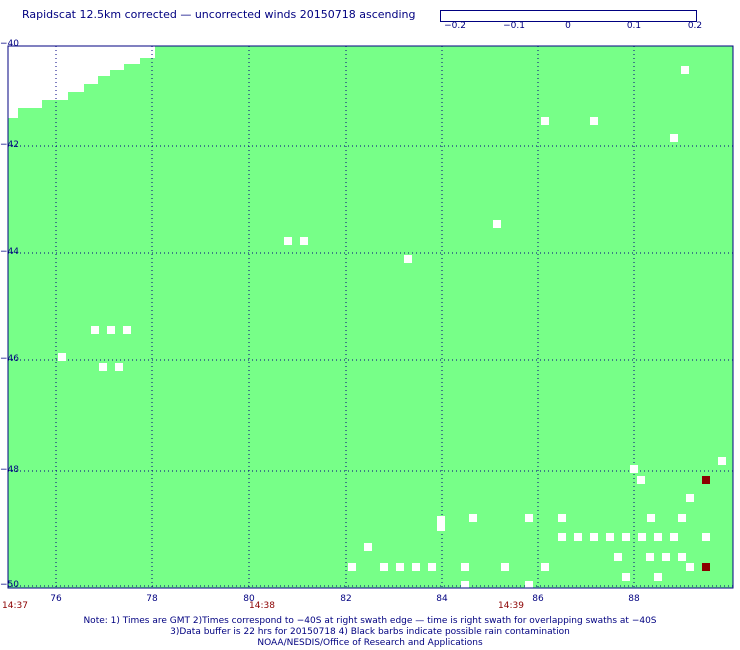 The image size is (740, 650). I want to click on colorbar, so click(568, 16).